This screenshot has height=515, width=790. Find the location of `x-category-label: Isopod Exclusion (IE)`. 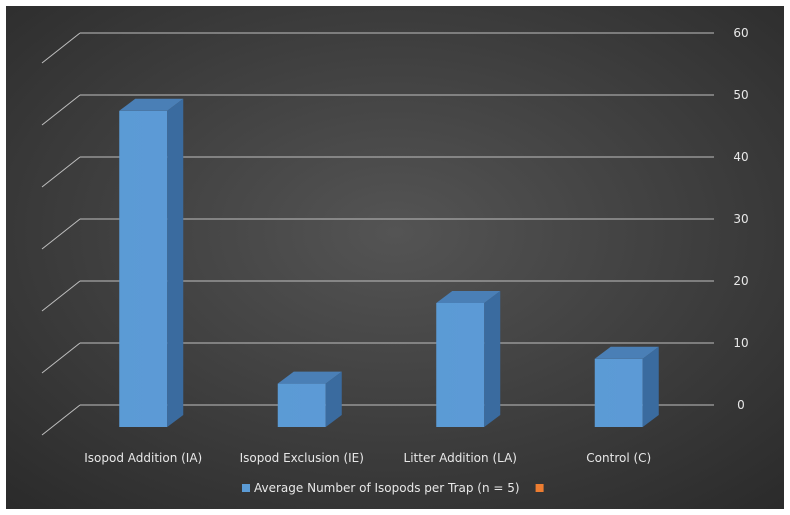

x-category-label: Isopod Exclusion (IE) is located at coordinates (302, 458).